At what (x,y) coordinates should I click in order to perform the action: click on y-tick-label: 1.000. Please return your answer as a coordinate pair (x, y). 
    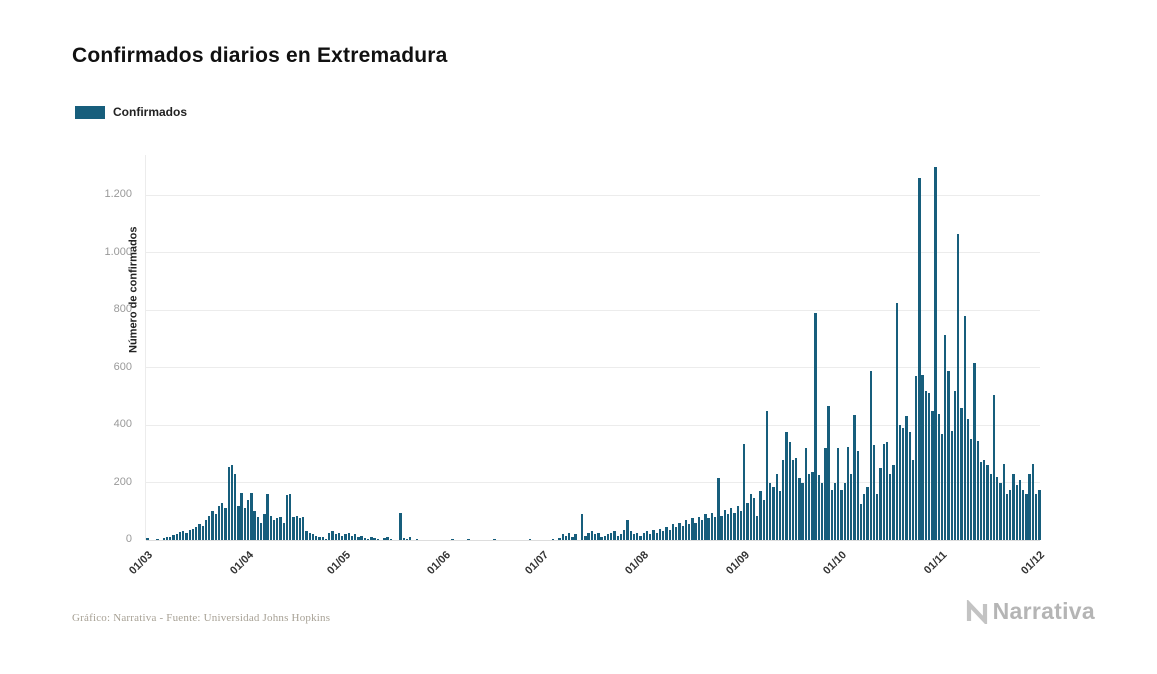
    Looking at the image, I should click on (118, 251).